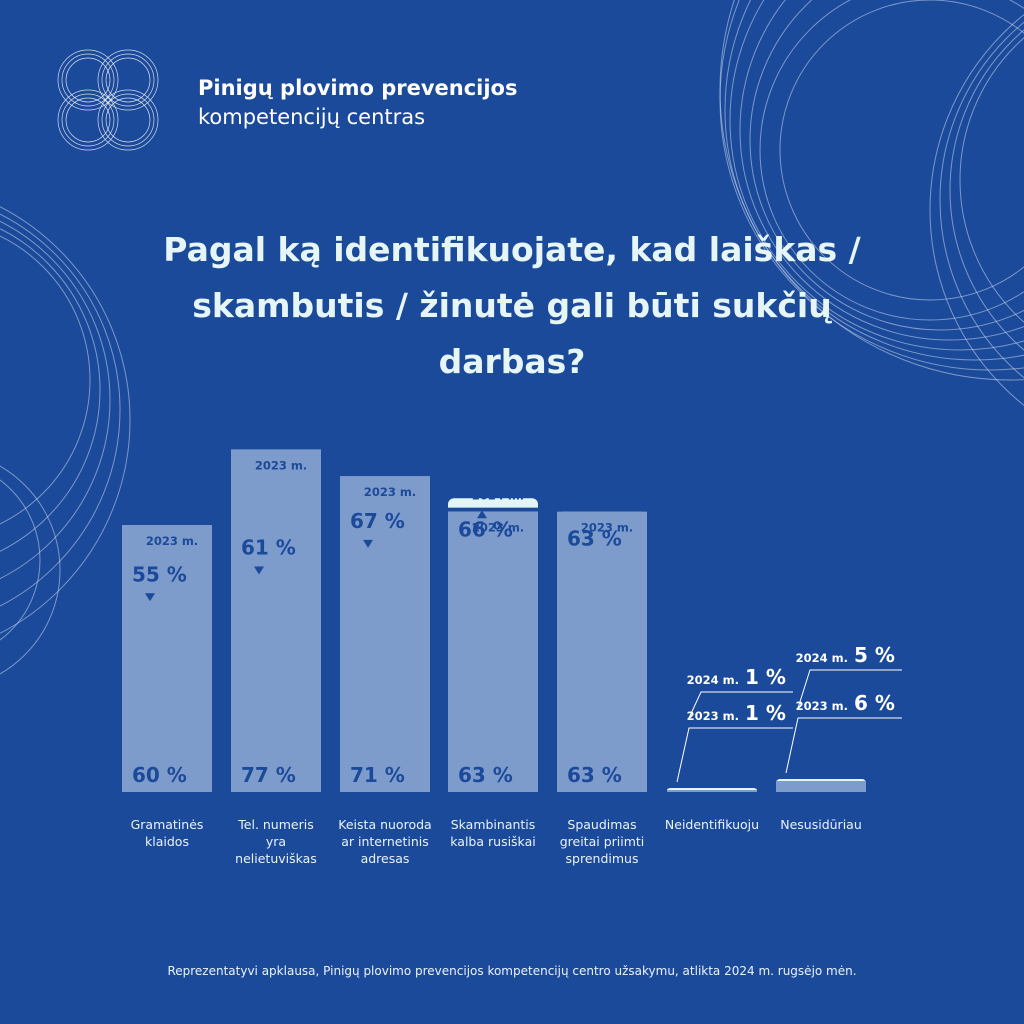 This screenshot has height=1024, width=1024. What do you see at coordinates (377, 521) in the screenshot?
I see `value-label-2024: 67 %` at bounding box center [377, 521].